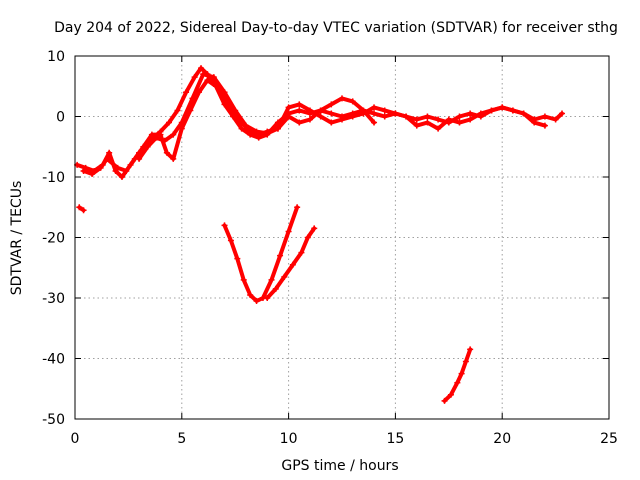 This screenshot has width=640, height=480. Describe the element at coordinates (53, 420) in the screenshot. I see `y-tick-label: -50` at that location.